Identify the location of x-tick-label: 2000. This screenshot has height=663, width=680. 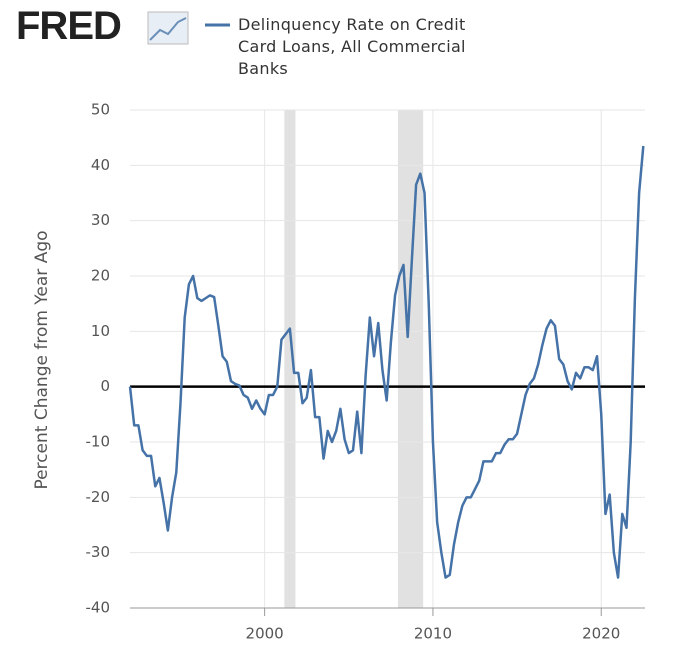
(265, 634).